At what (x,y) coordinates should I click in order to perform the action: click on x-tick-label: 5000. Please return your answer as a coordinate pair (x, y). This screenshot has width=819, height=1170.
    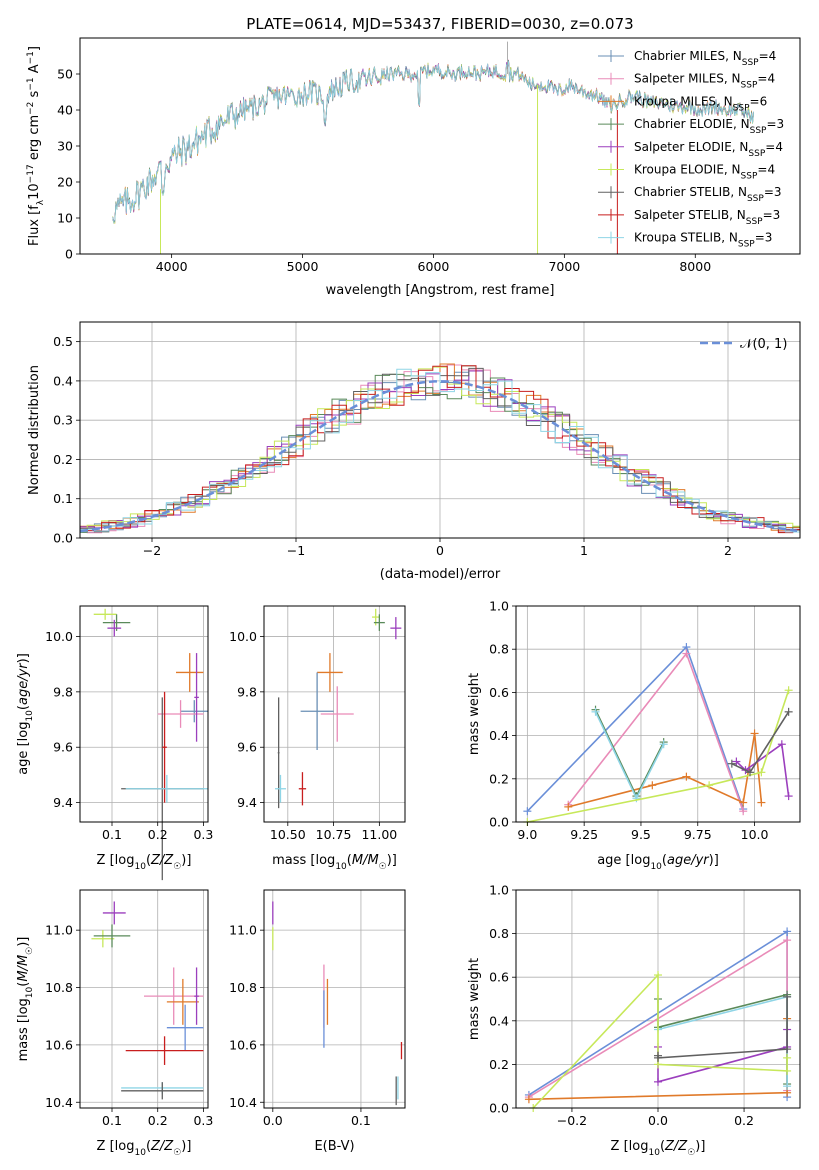
    Looking at the image, I should click on (303, 266).